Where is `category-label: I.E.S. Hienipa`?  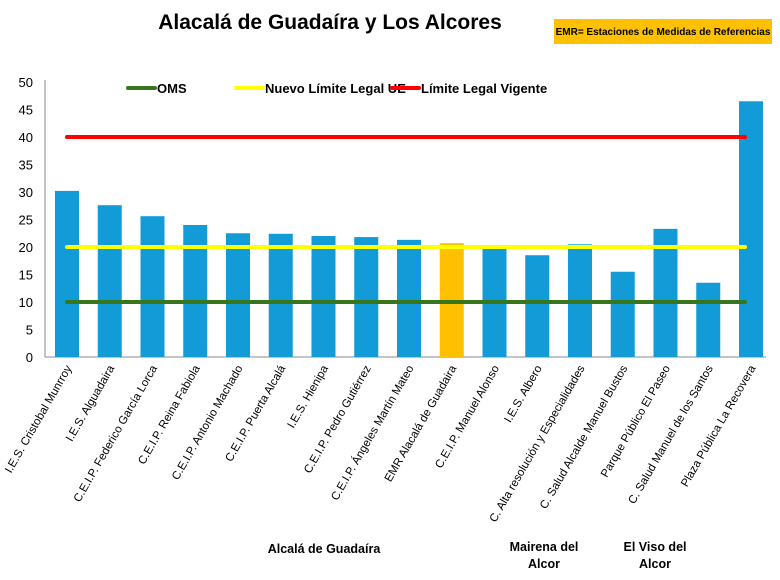 category-label: I.E.S. Hienipa is located at coordinates (309, 396).